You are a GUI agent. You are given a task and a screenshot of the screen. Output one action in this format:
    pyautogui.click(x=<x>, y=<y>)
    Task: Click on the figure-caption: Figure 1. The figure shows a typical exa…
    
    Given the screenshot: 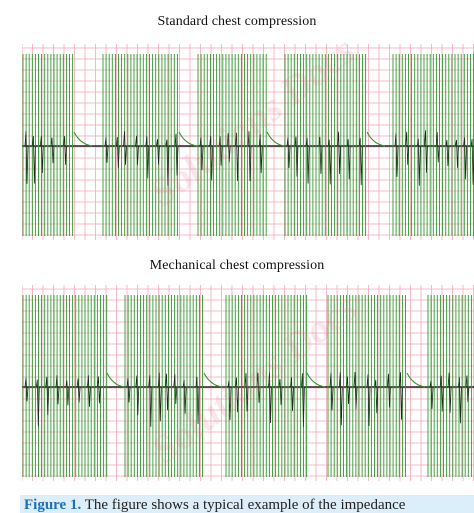 What is the action you would take?
    pyautogui.click(x=247, y=504)
    